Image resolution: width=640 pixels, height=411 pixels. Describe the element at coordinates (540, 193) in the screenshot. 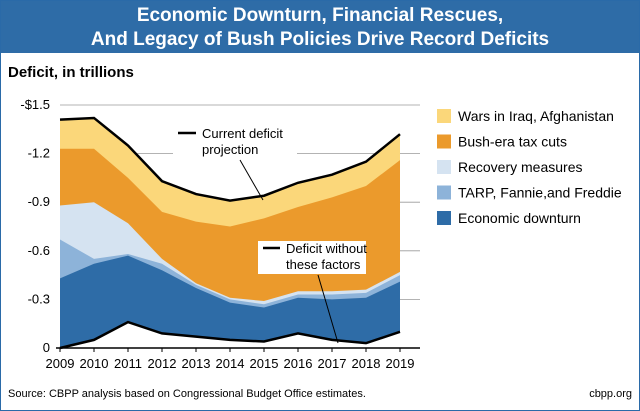

I see `legend-label-tarp: TARP, Fannie,and Freddie` at that location.